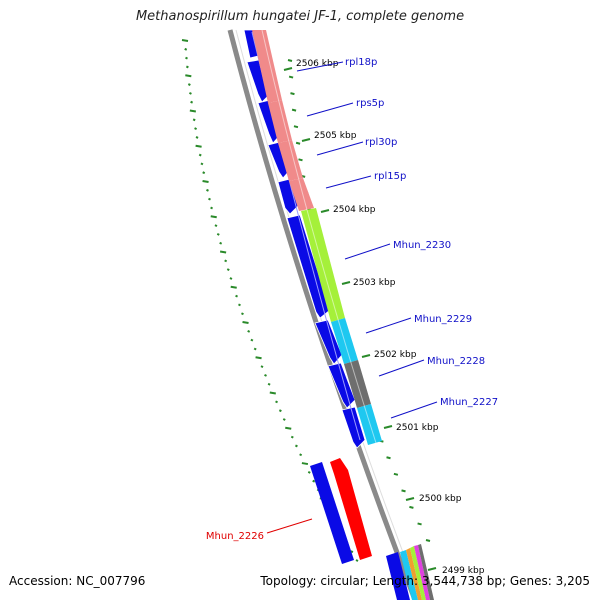 Image resolution: width=600 pixels, height=600 pixels. What do you see at coordinates (77, 581) in the screenshot?
I see `accession-label: Accession: NC_007796` at bounding box center [77, 581].